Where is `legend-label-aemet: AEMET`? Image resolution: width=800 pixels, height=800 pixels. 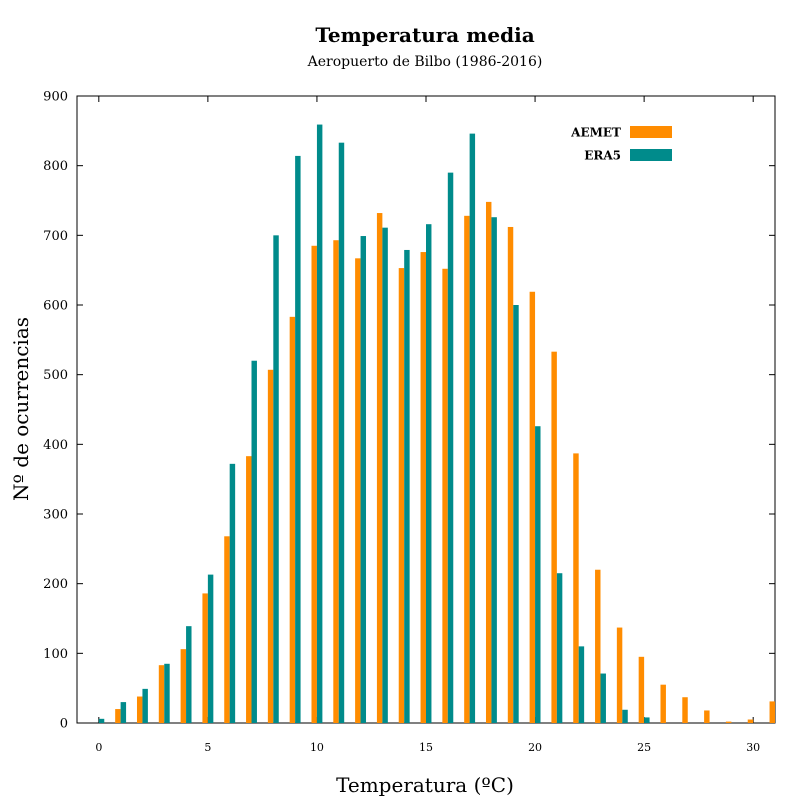 legend-label-aemet: AEMET is located at coordinates (595, 133).